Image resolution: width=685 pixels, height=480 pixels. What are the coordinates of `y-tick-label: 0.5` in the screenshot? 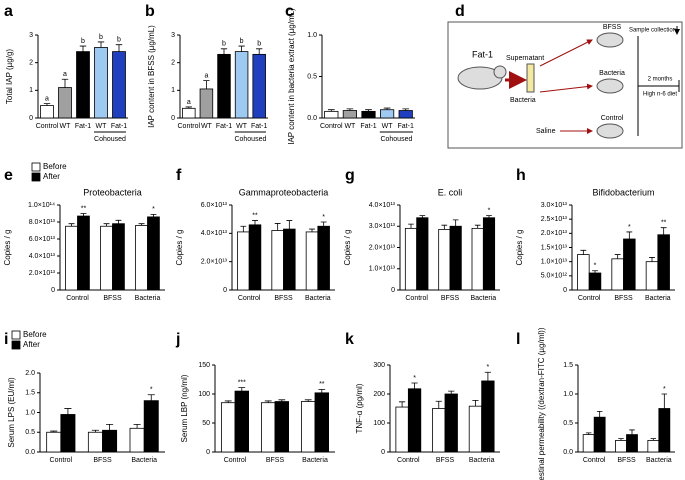 It's located at (312, 76).